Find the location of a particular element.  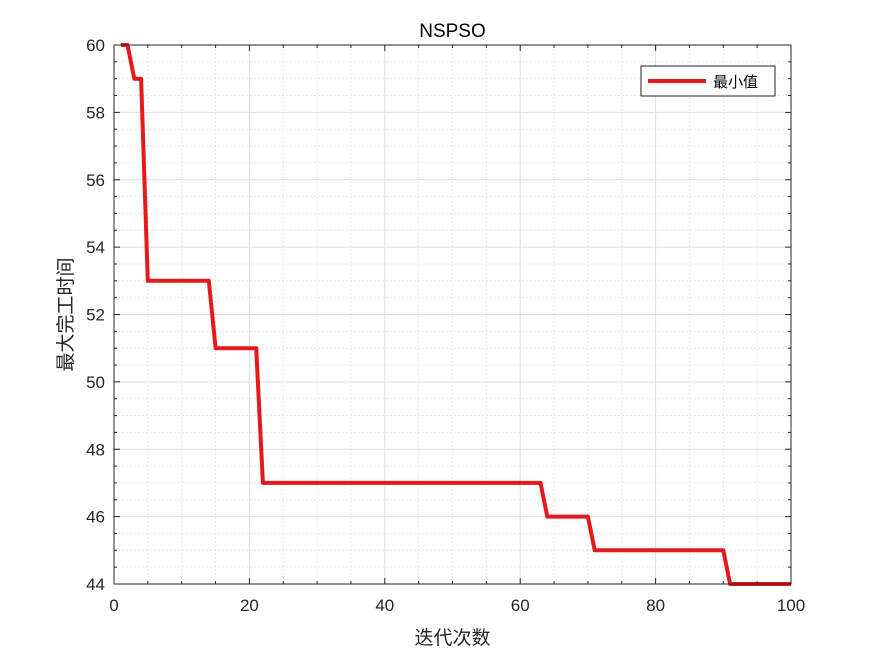

x-tick-label: 60 is located at coordinates (520, 605).